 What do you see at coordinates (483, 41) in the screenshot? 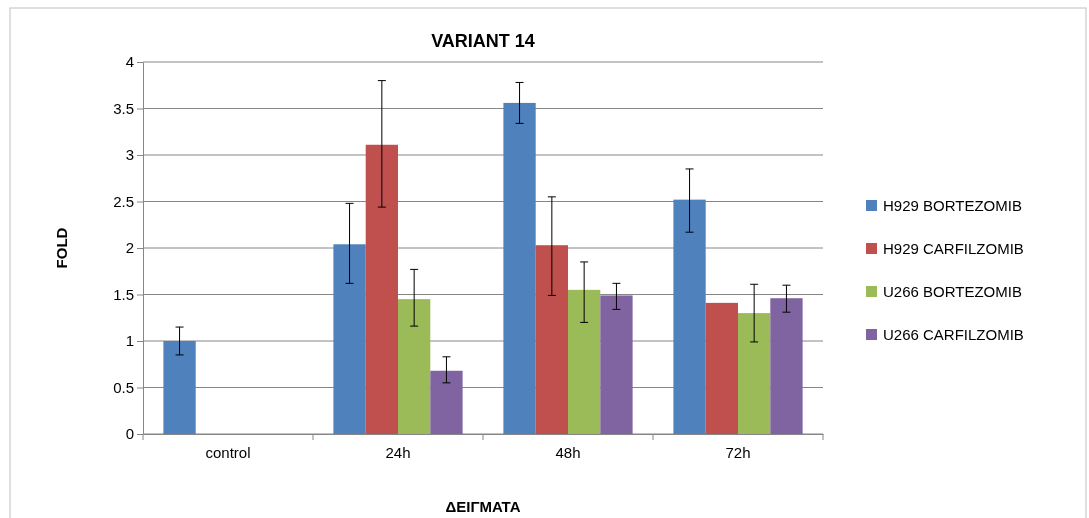
I see `chart-title: VARIANT 14` at bounding box center [483, 41].